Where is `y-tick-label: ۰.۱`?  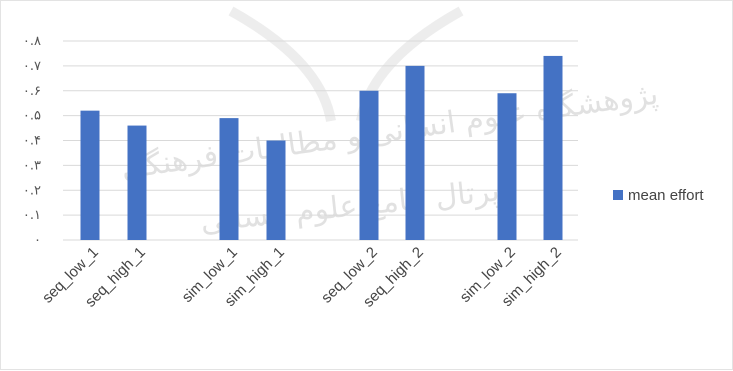 y-tick-label: ۰.۱ is located at coordinates (32, 215).